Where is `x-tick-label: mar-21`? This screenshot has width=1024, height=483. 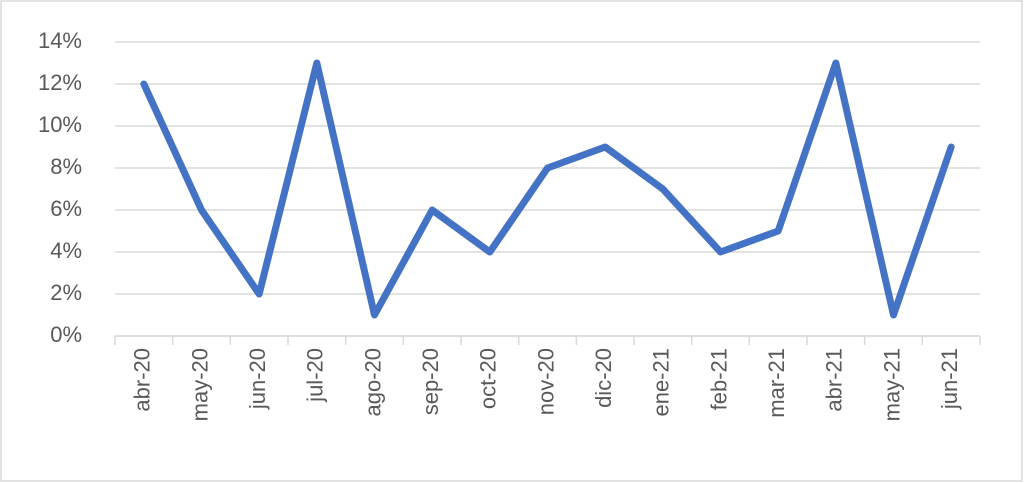 x-tick-label: mar-21 is located at coordinates (776, 383).